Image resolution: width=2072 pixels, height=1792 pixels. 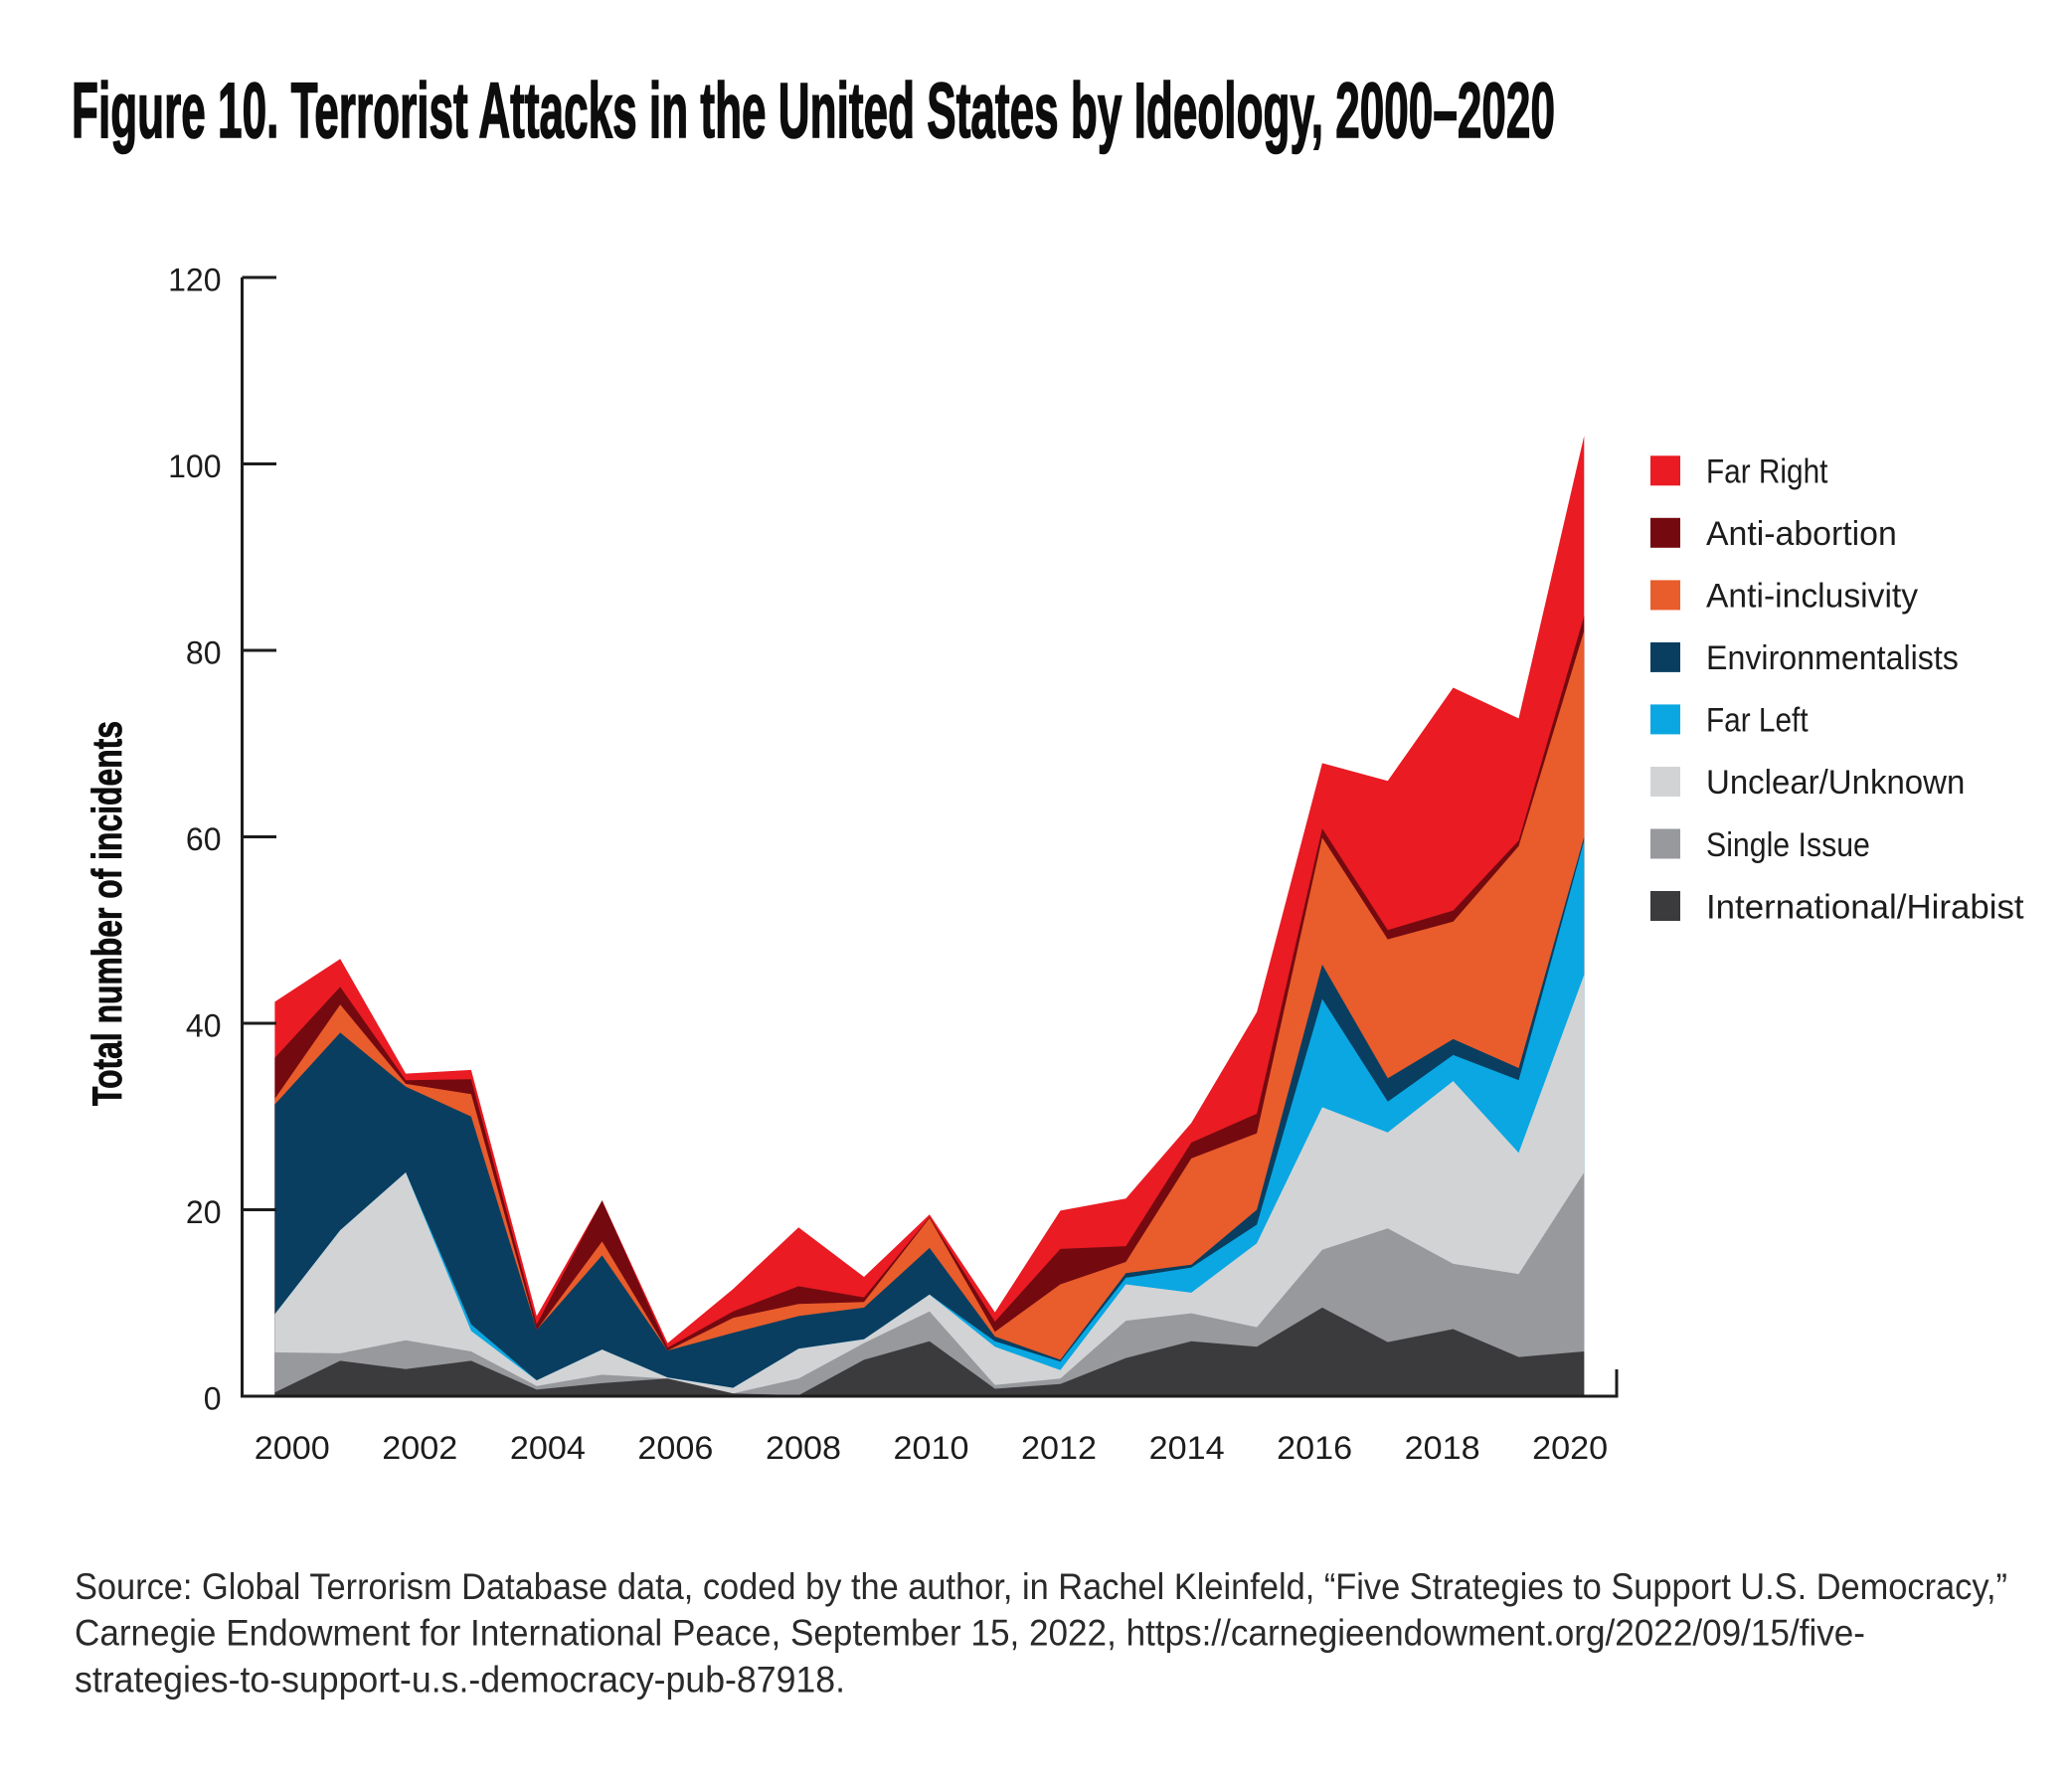 I want to click on svg-text: 60, so click(x=204, y=839).